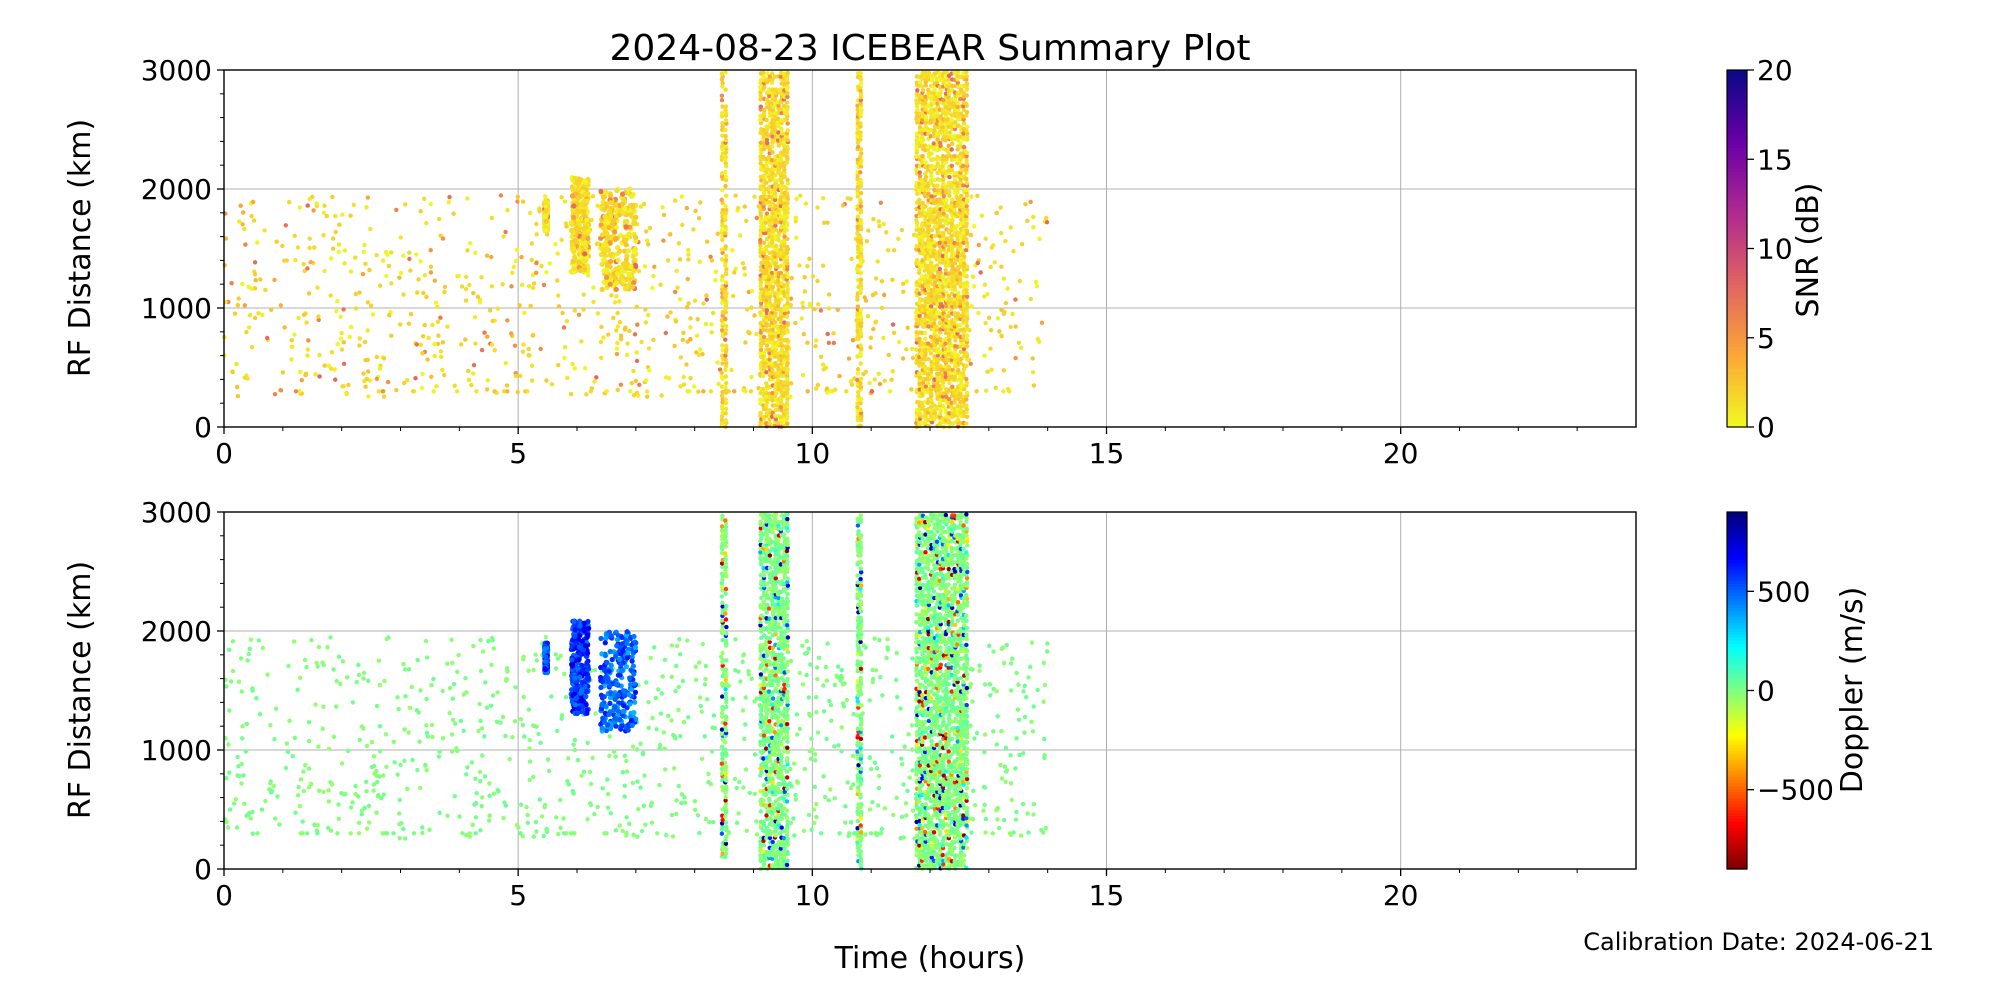 The image size is (2000, 1000). Describe the element at coordinates (518, 453) in the screenshot. I see `snr-x-tick-label: 5` at that location.